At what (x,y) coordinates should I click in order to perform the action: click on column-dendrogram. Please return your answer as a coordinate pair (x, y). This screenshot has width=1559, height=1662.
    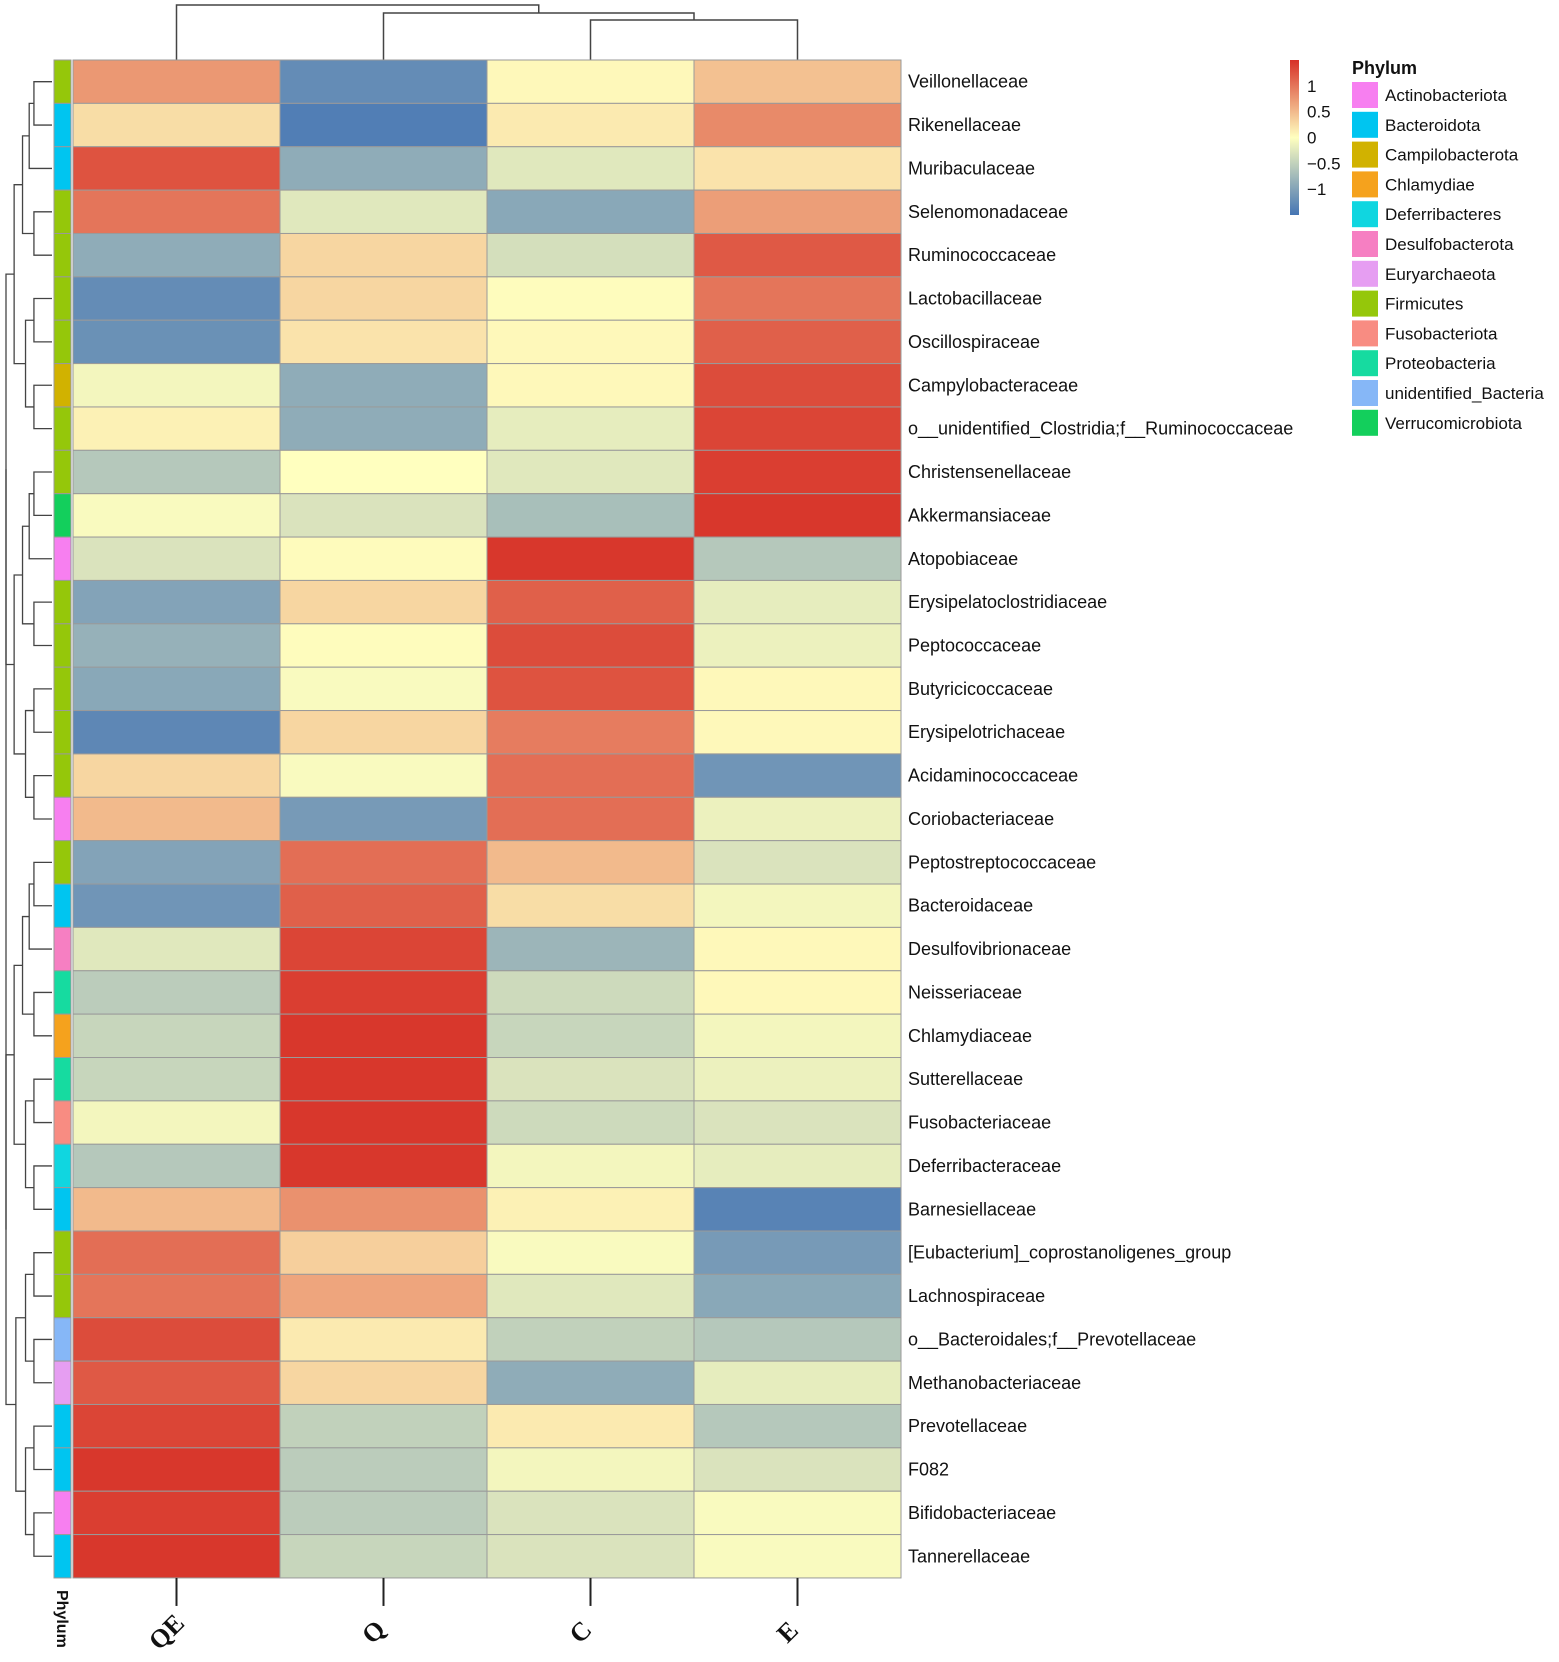
    Looking at the image, I should click on (487, 32).